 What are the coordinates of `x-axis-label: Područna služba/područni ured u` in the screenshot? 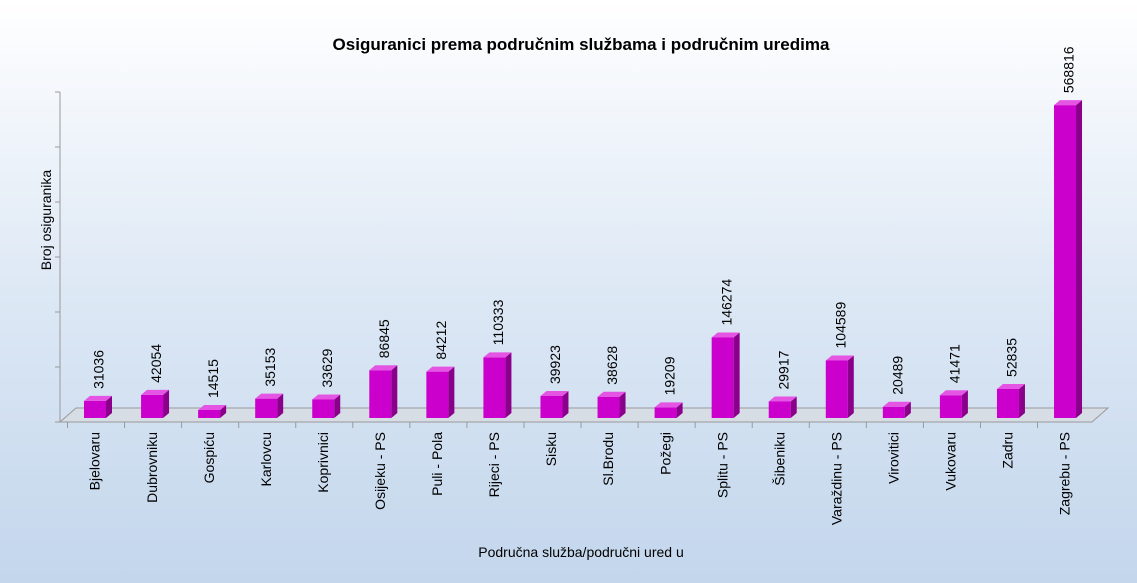 It's located at (580, 552).